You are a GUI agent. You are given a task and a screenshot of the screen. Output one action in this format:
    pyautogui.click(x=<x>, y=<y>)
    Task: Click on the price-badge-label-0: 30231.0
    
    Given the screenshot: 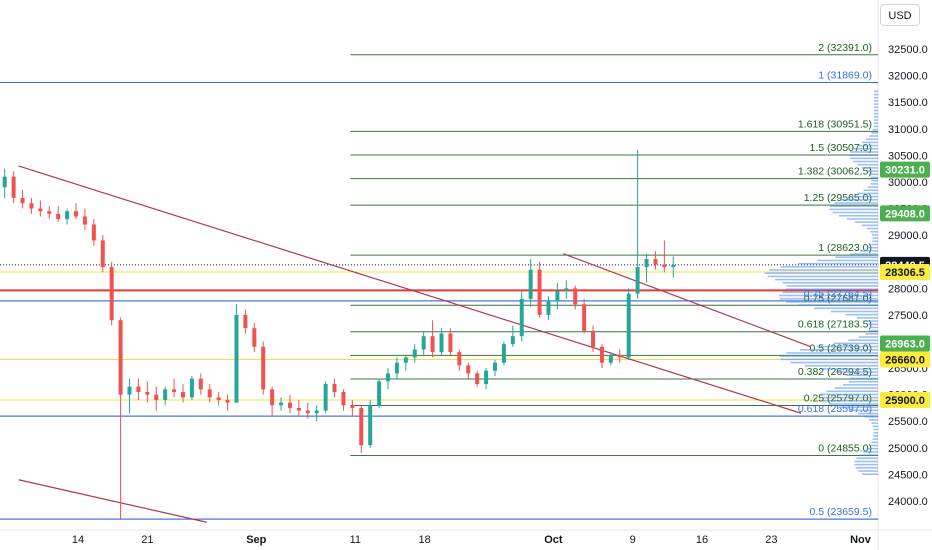 What is the action you would take?
    pyautogui.click(x=905, y=171)
    